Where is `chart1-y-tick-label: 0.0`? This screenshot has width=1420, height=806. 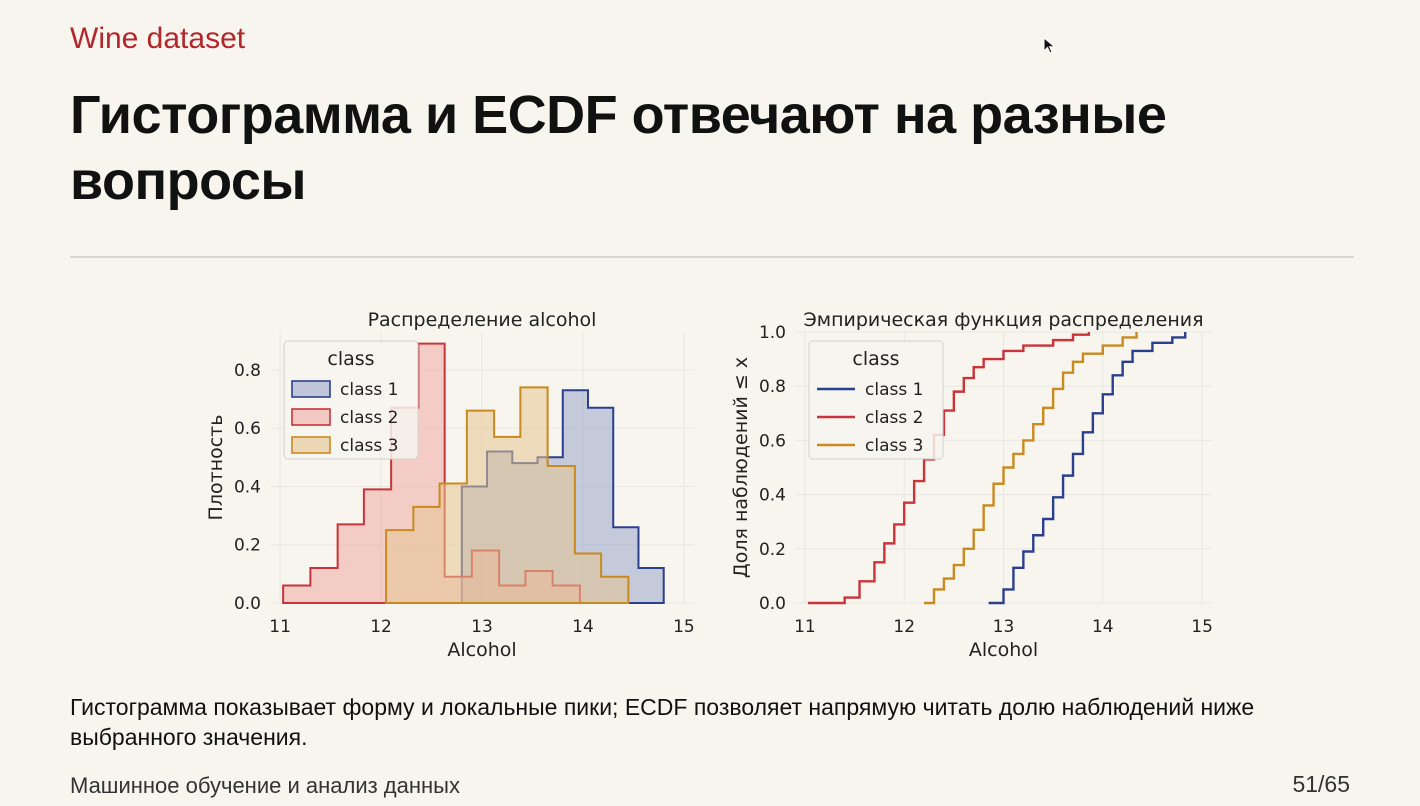
chart1-y-tick-label: 0.0 is located at coordinates (247, 604).